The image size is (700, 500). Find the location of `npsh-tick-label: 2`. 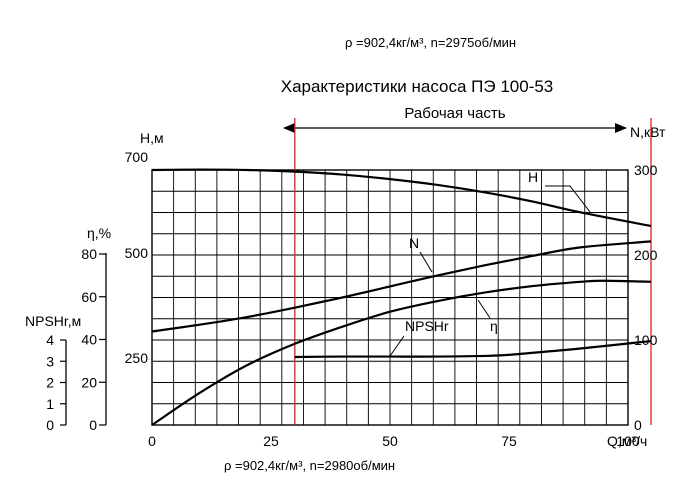

npsh-tick-label: 2 is located at coordinates (50, 383).